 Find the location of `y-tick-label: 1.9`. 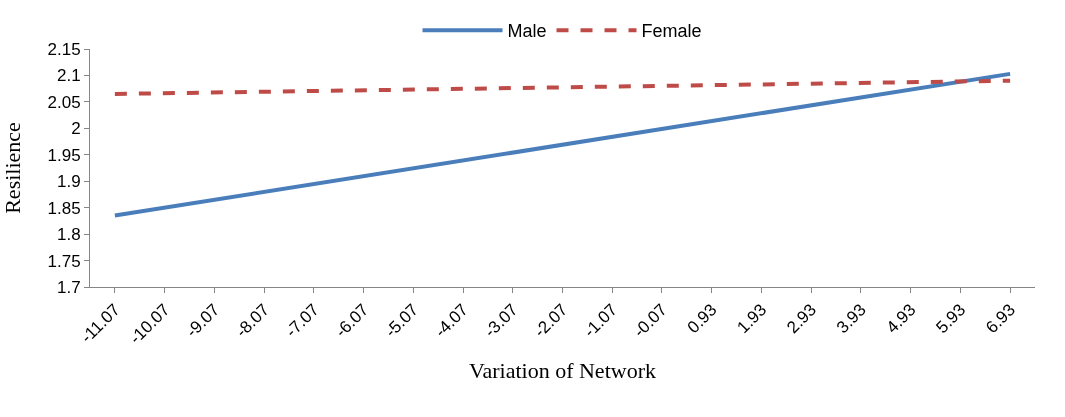

y-tick-label: 1.9 is located at coordinates (68, 182).